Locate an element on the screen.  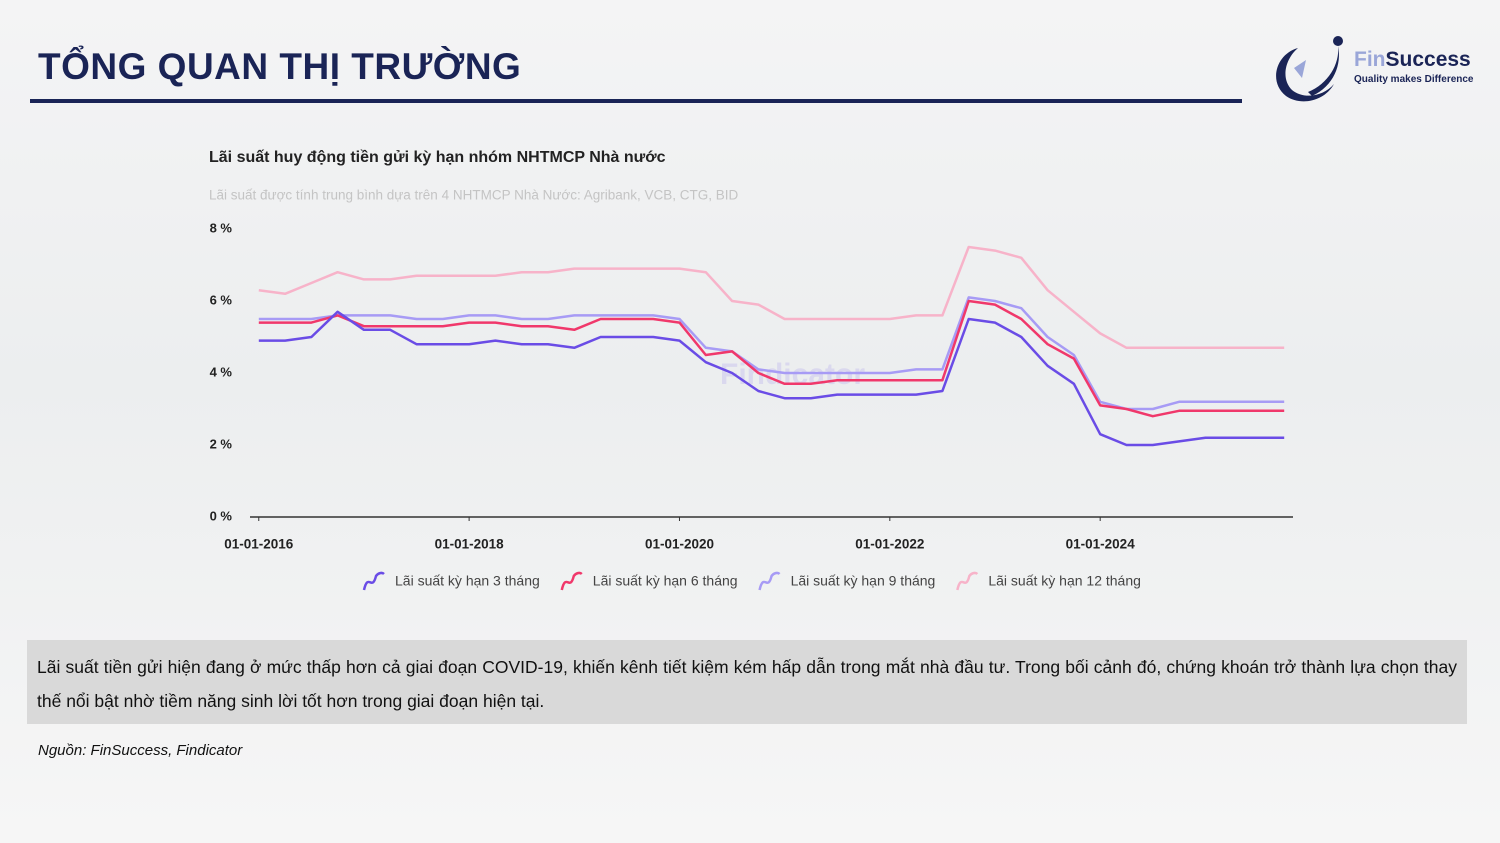
x-tick-label: 01-01-2020 is located at coordinates (679, 544).